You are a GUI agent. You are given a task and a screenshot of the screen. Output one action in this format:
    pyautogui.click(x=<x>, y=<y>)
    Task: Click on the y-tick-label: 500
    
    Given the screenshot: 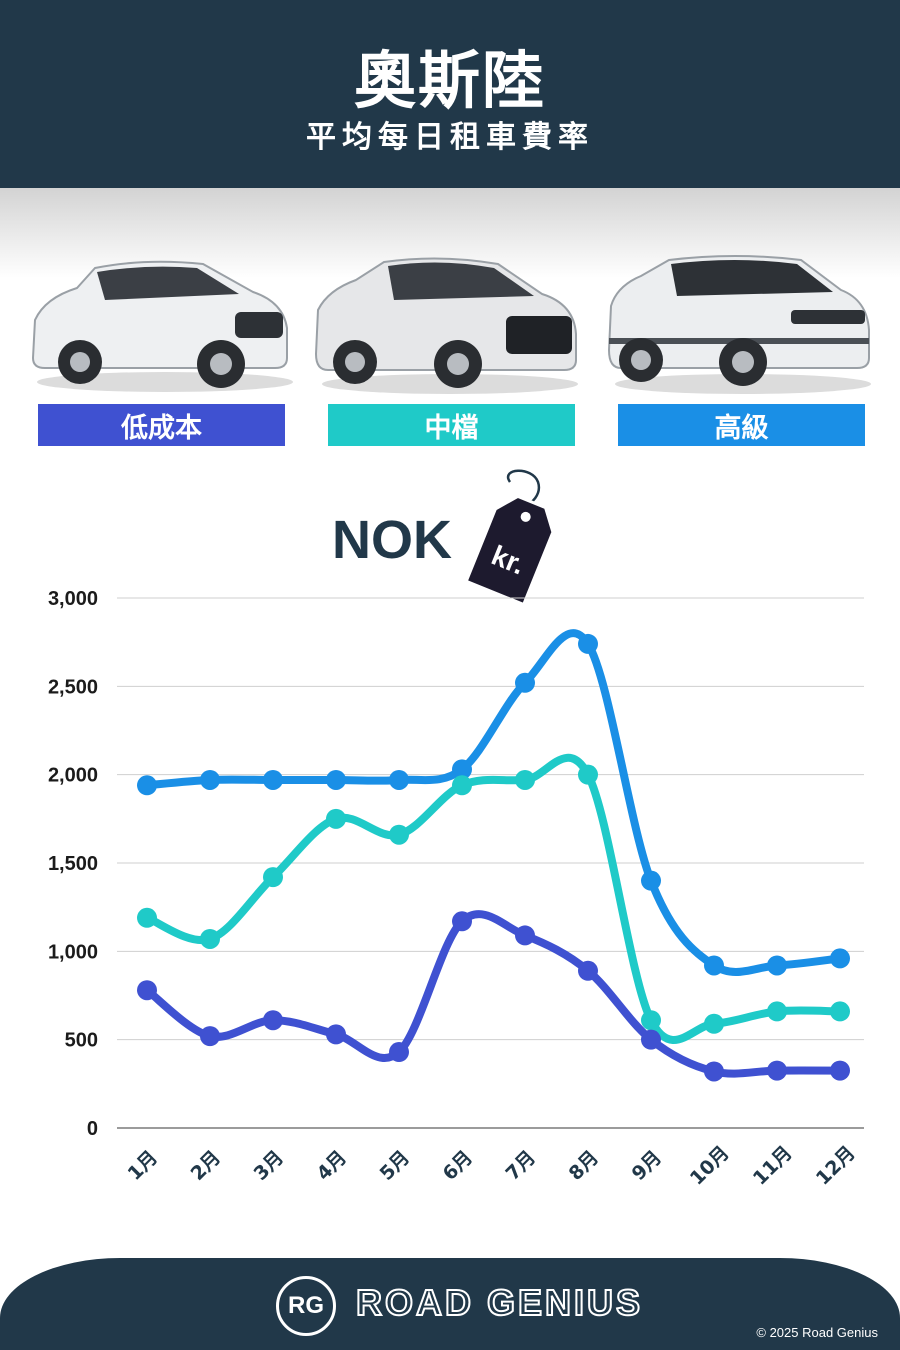 What is the action you would take?
    pyautogui.click(x=81, y=1041)
    